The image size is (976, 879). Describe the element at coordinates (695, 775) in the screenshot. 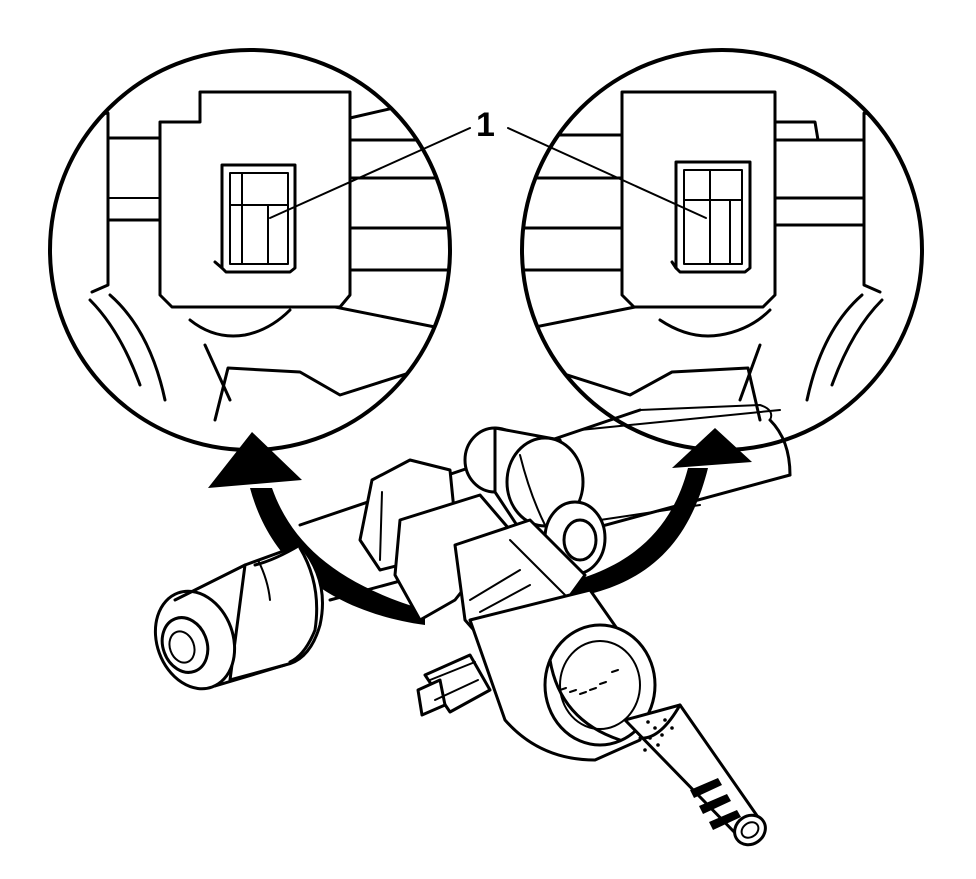

I see `input-shaft` at that location.